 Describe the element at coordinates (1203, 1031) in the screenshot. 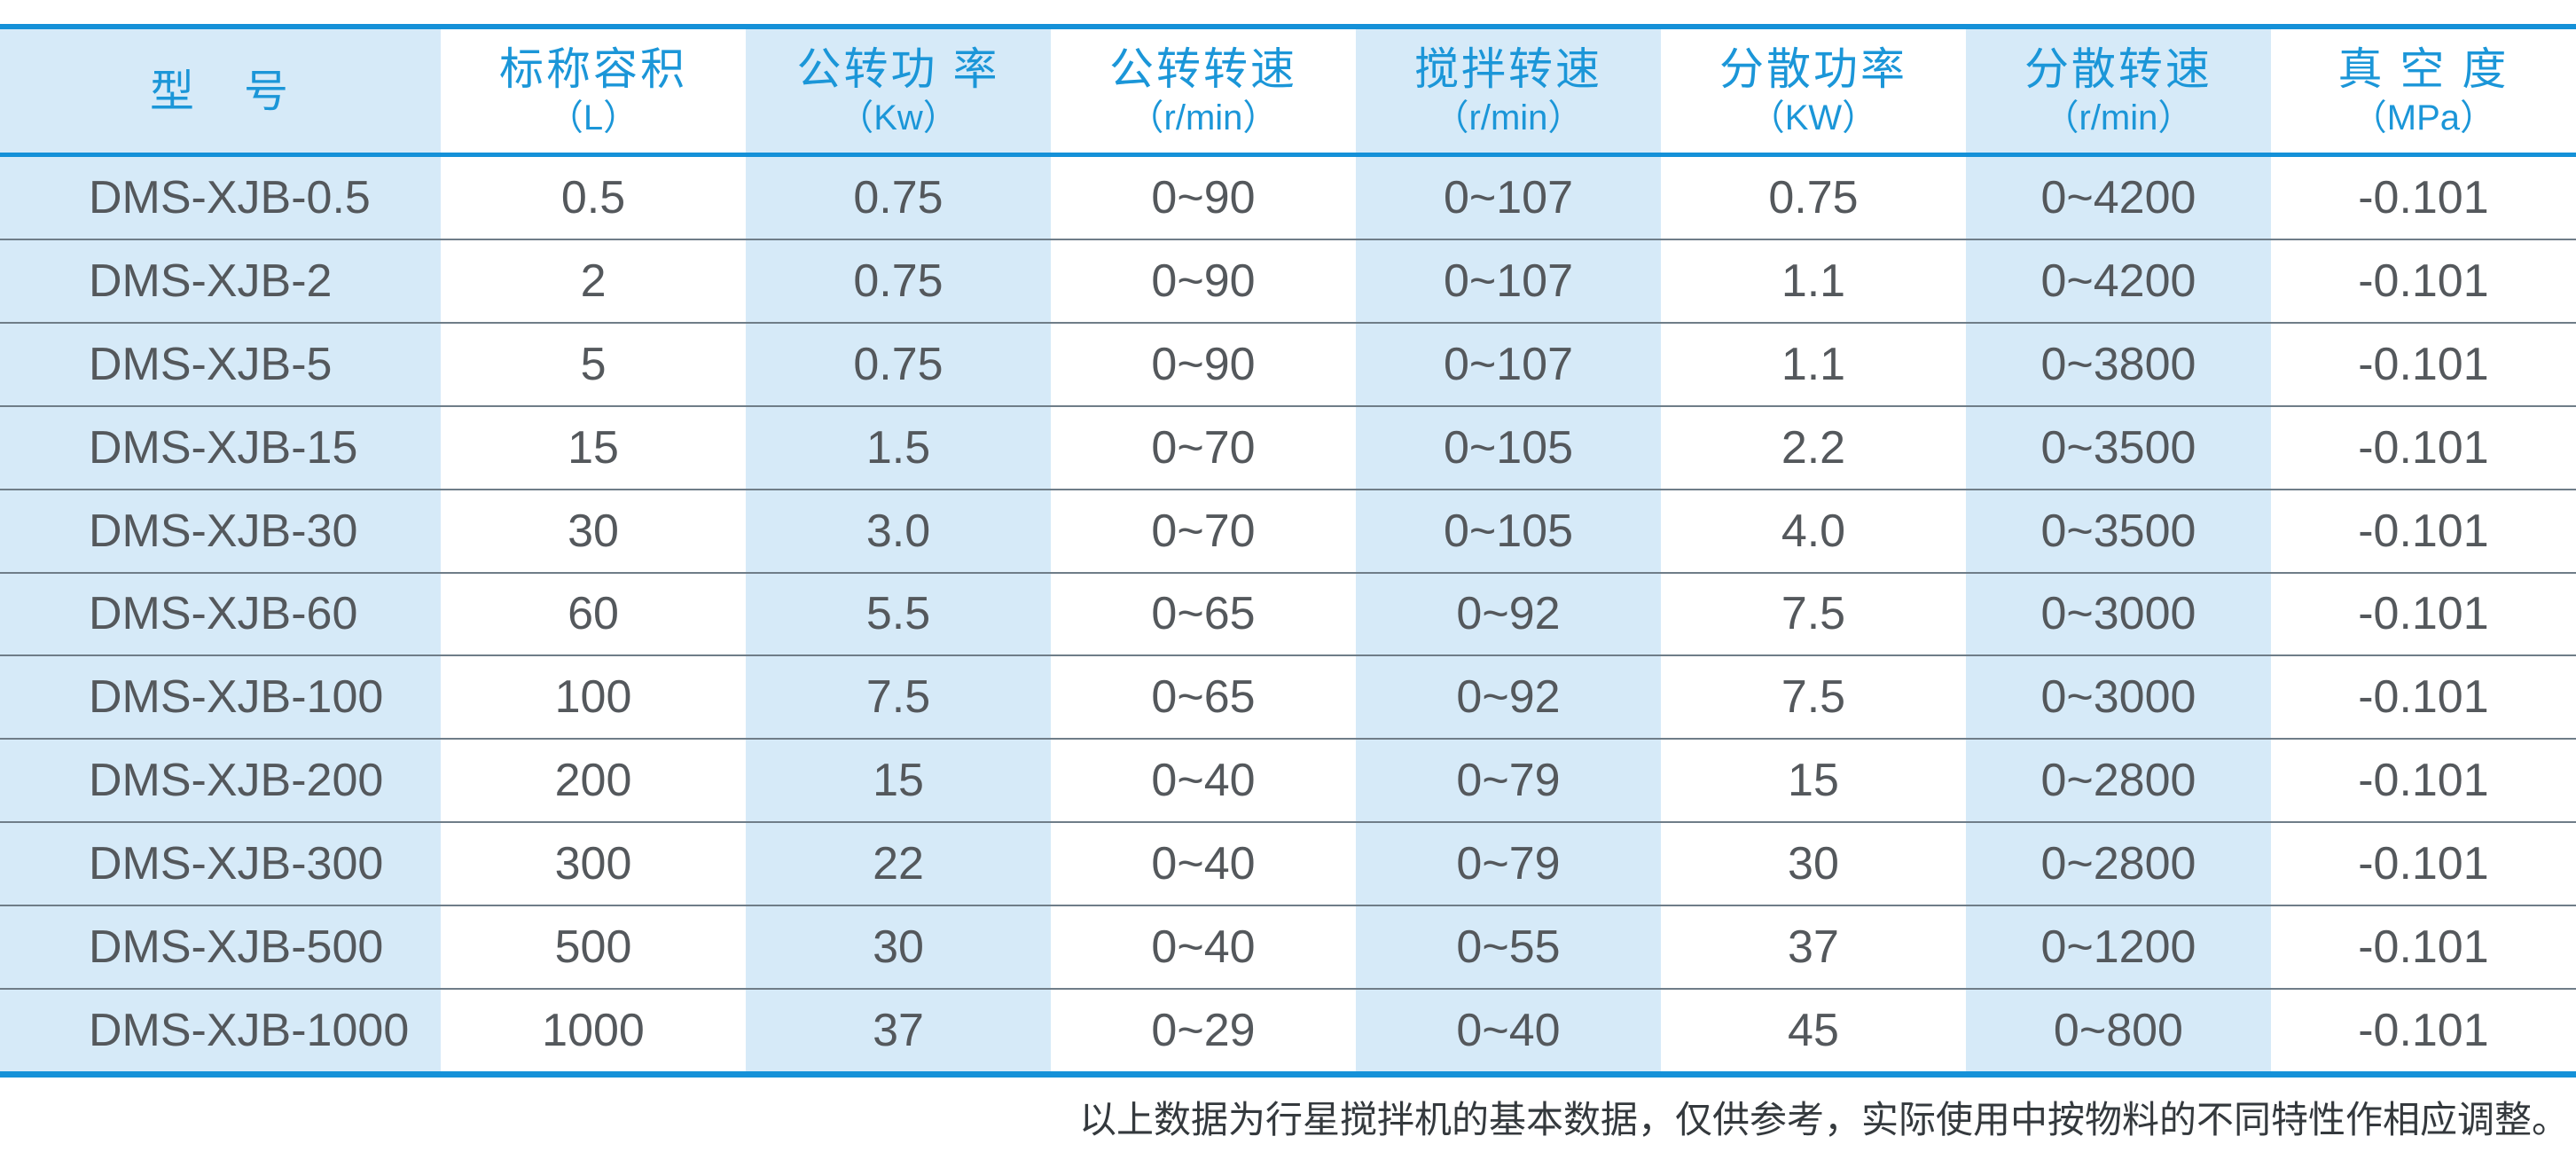

I see `value-cell: 0~29` at that location.